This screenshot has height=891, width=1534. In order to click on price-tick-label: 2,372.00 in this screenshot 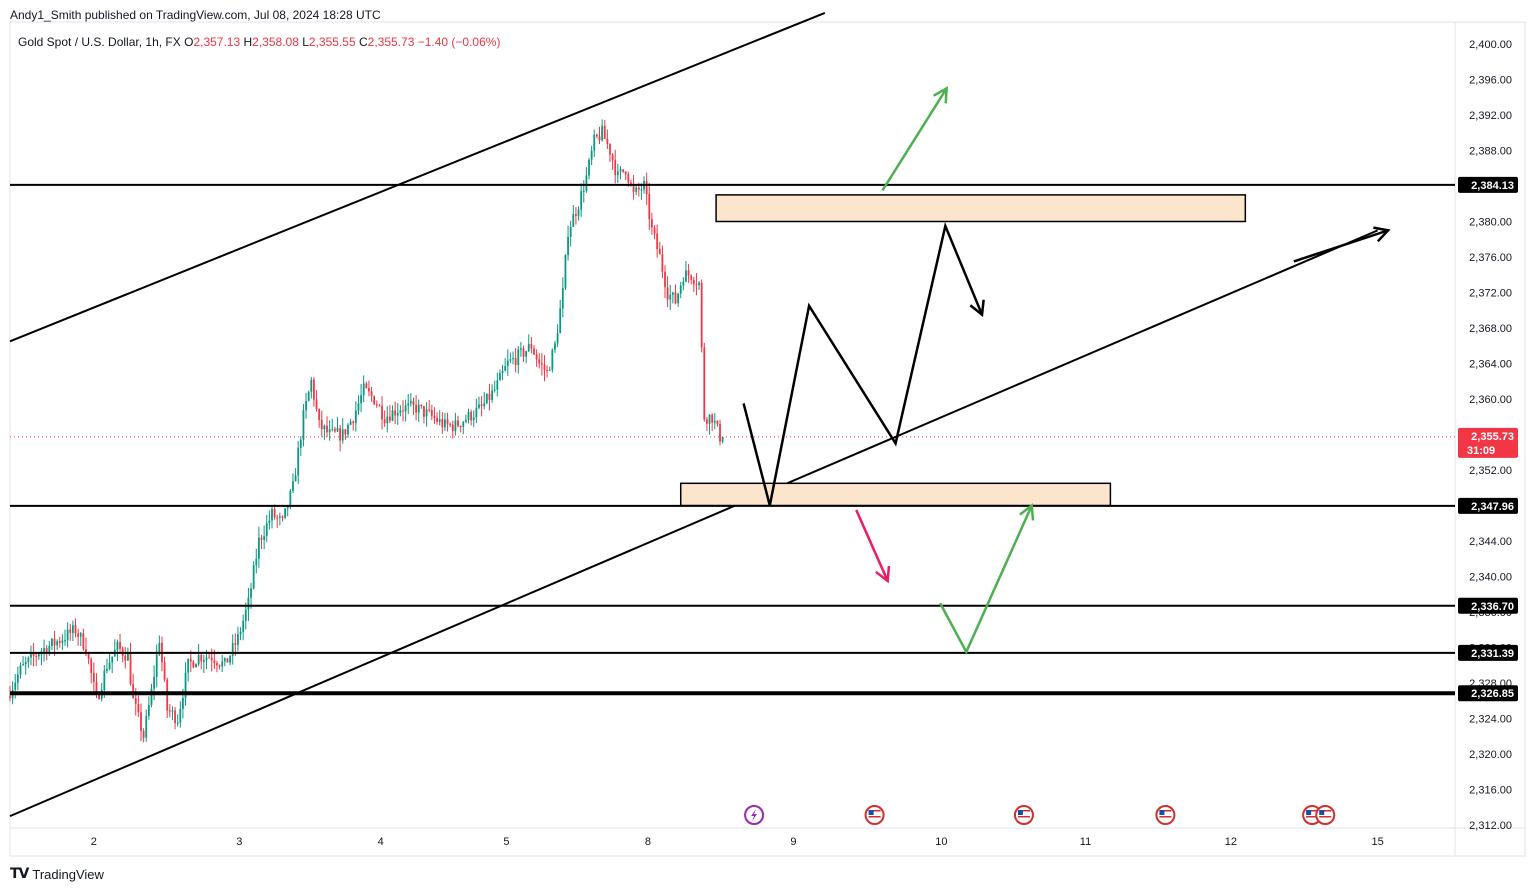, I will do `click(1490, 294)`.